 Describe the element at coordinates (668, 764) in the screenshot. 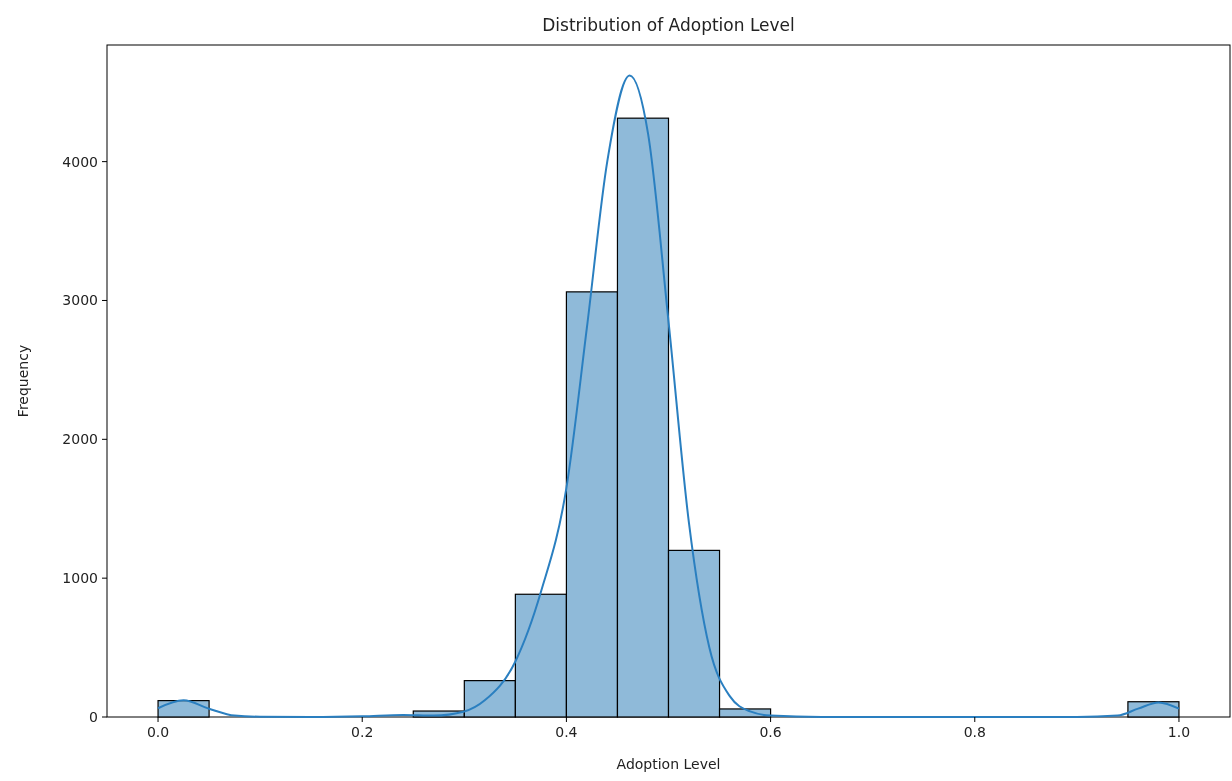

I see `x-axis-title: Adoption Level` at that location.